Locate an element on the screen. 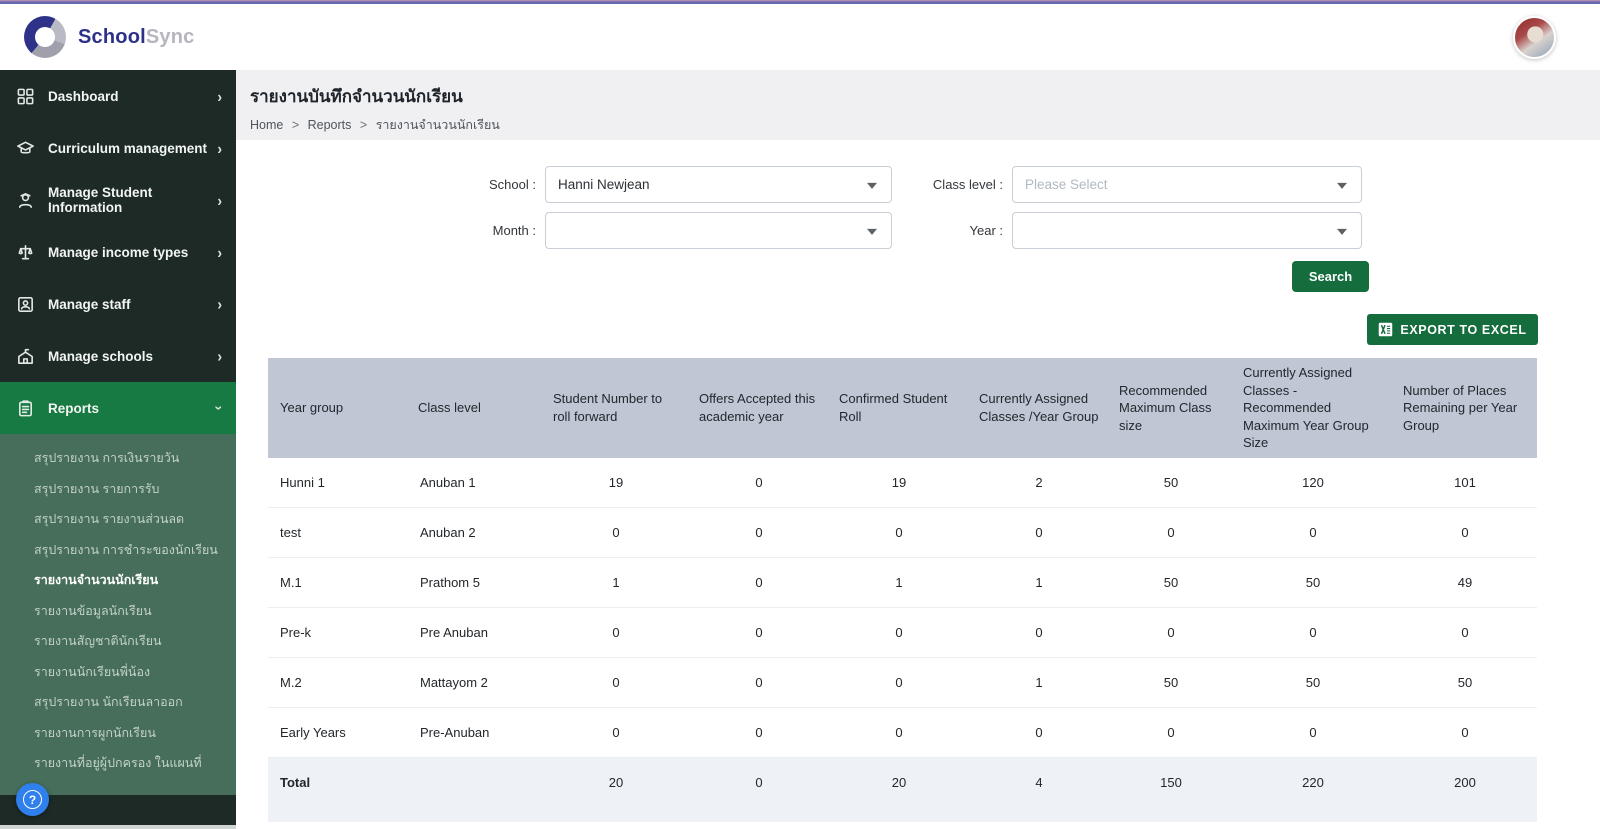 The height and width of the screenshot is (829, 1600). table-cell: Pre-Anuban is located at coordinates (455, 733).